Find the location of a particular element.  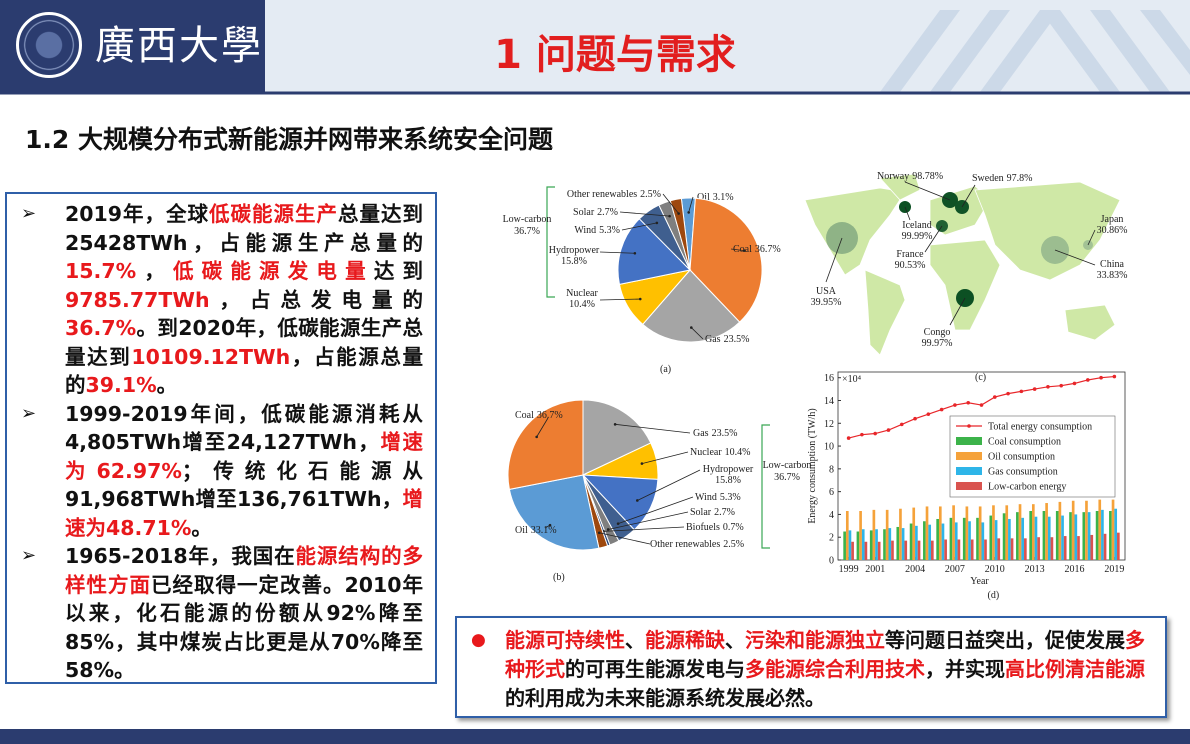

annotation: Low-carbon 36.7% is located at coordinates (527, 225).